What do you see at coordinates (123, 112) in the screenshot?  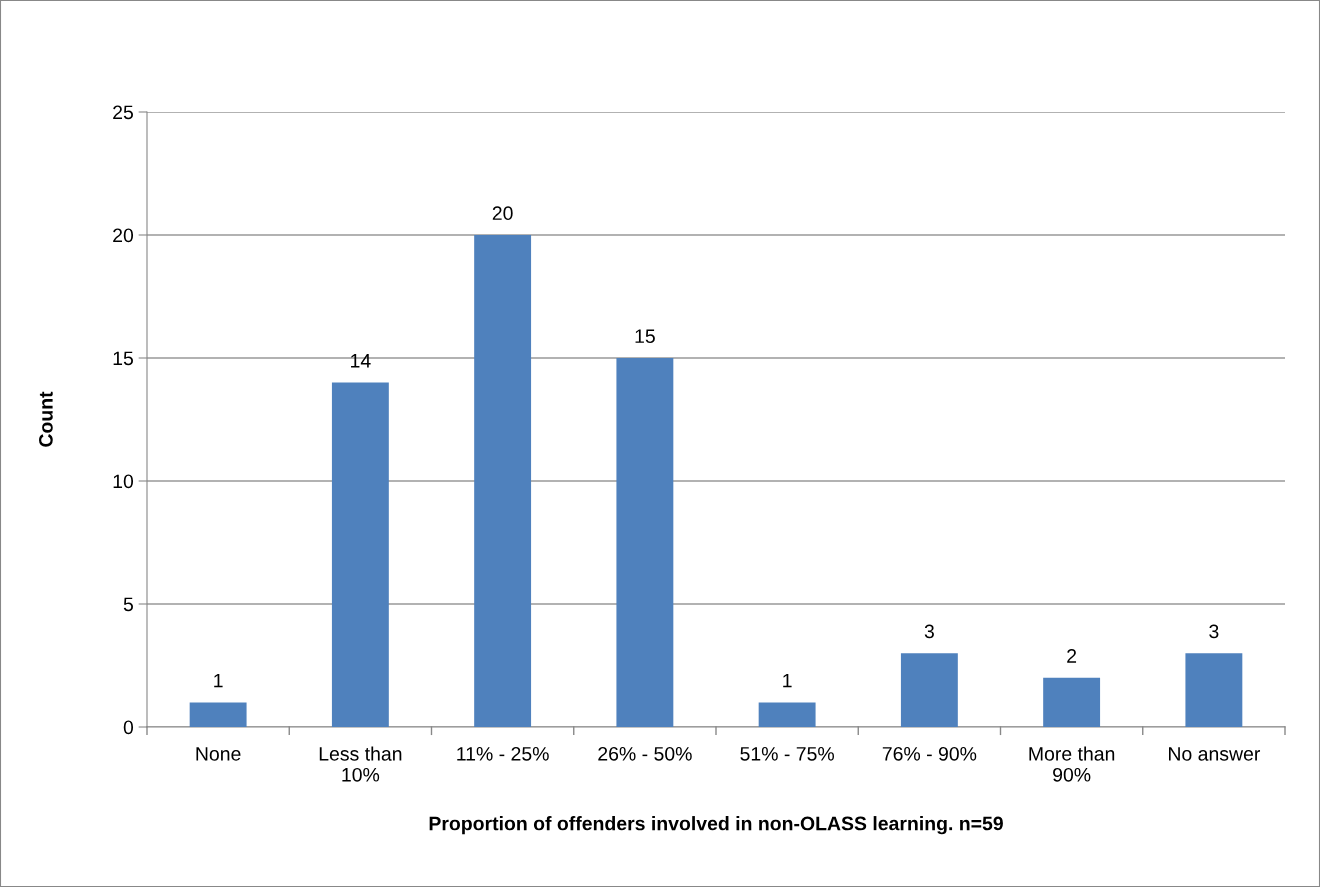 I see `y-tick-label: 25` at bounding box center [123, 112].